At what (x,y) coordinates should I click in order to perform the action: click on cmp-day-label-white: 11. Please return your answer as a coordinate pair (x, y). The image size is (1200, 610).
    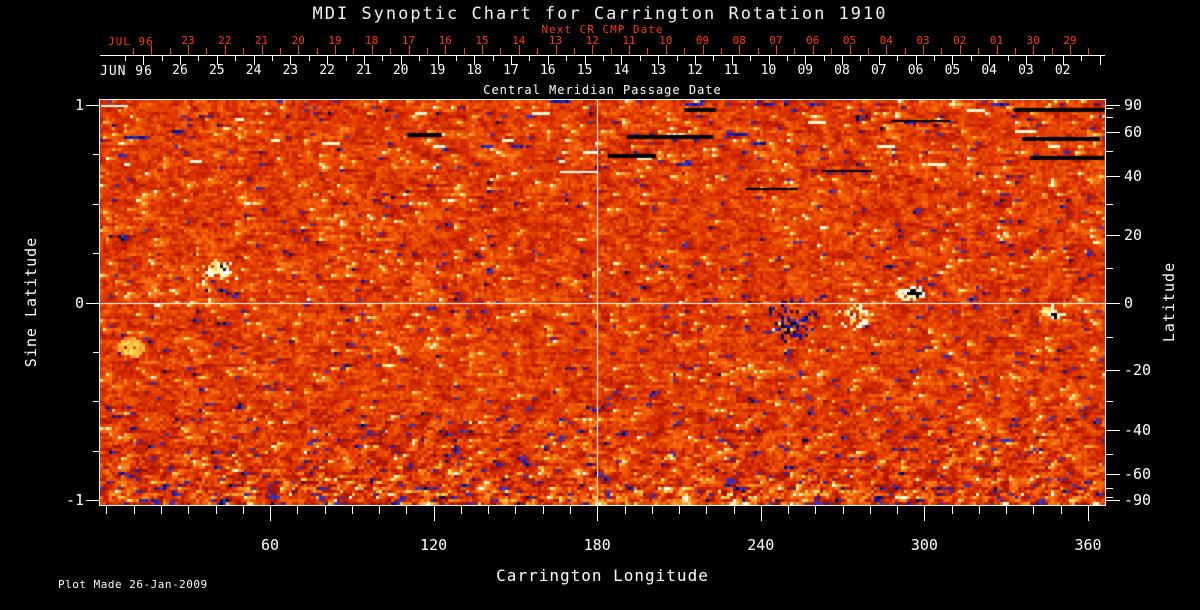
    Looking at the image, I should click on (731, 70).